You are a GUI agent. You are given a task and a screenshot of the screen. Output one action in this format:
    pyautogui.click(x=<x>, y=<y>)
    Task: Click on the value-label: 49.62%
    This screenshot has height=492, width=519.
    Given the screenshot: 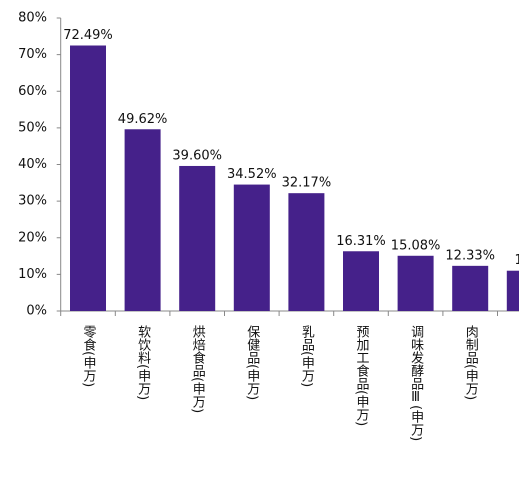 What is the action you would take?
    pyautogui.click(x=143, y=119)
    